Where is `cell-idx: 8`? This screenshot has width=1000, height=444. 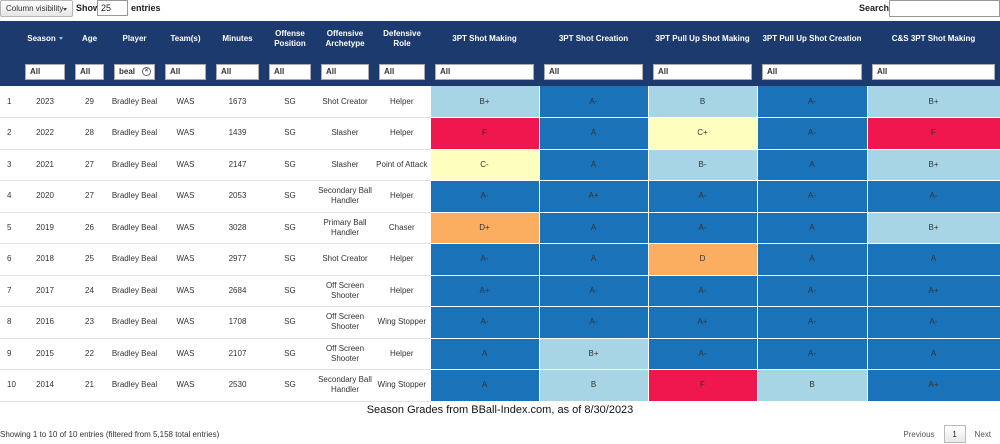 cell-idx: 8 is located at coordinates (10, 322).